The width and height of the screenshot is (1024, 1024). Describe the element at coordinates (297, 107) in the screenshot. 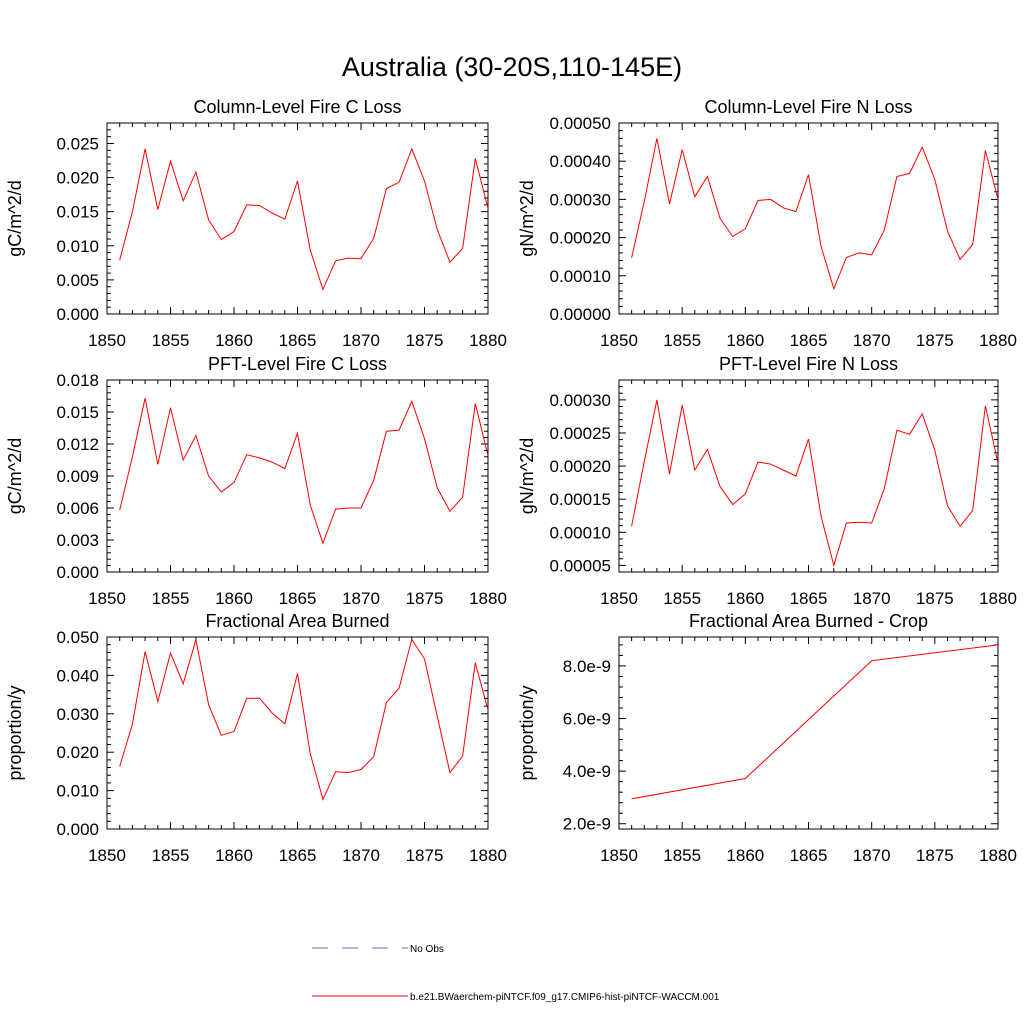

I see `panel-title: Column-Level Fire C Loss` at that location.